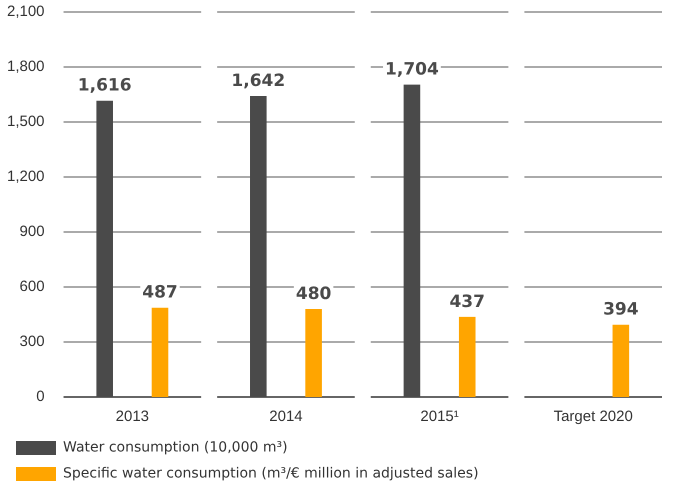 This screenshot has height=495, width=678. Describe the element at coordinates (412, 70) in the screenshot. I see `data-label: 1,704` at that location.